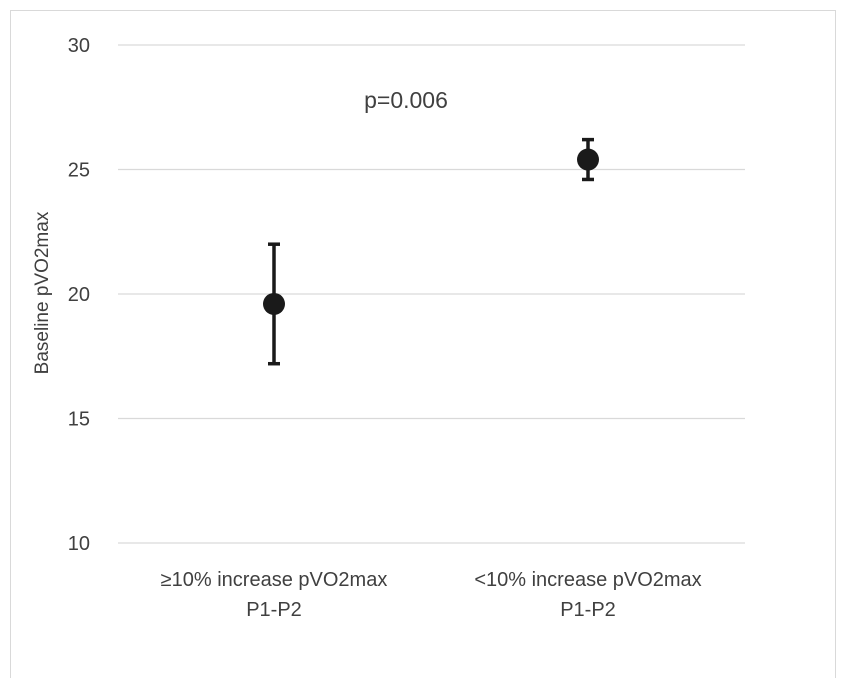 This screenshot has width=842, height=678. Describe the element at coordinates (588, 610) in the screenshot. I see `x-category-label-2-line-2: P1-P2` at that location.